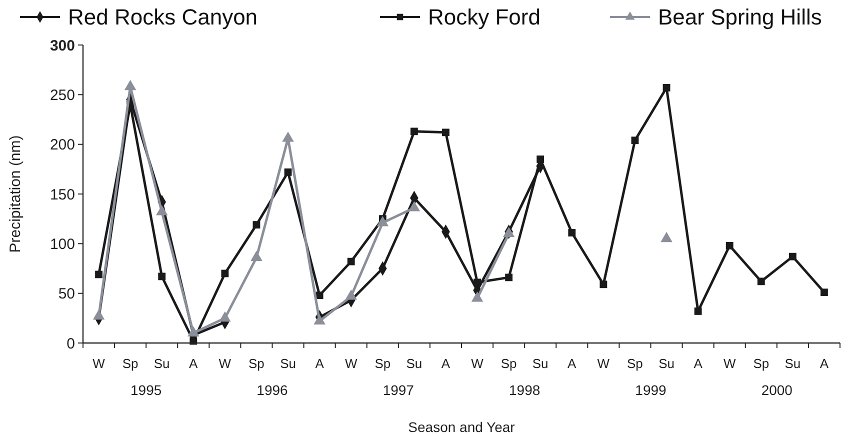  I want to click on y-tick-label: 300, so click(62, 45).